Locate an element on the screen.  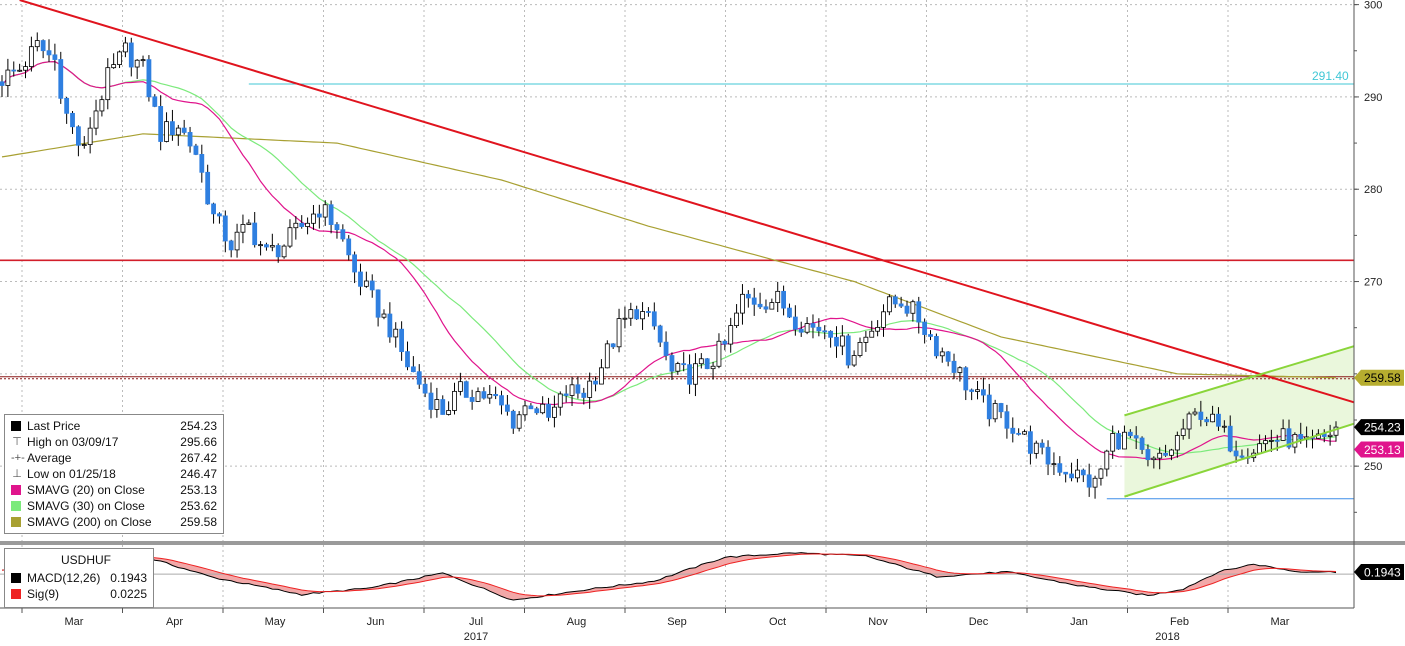
y-tick-label: 250 is located at coordinates (1373, 467).